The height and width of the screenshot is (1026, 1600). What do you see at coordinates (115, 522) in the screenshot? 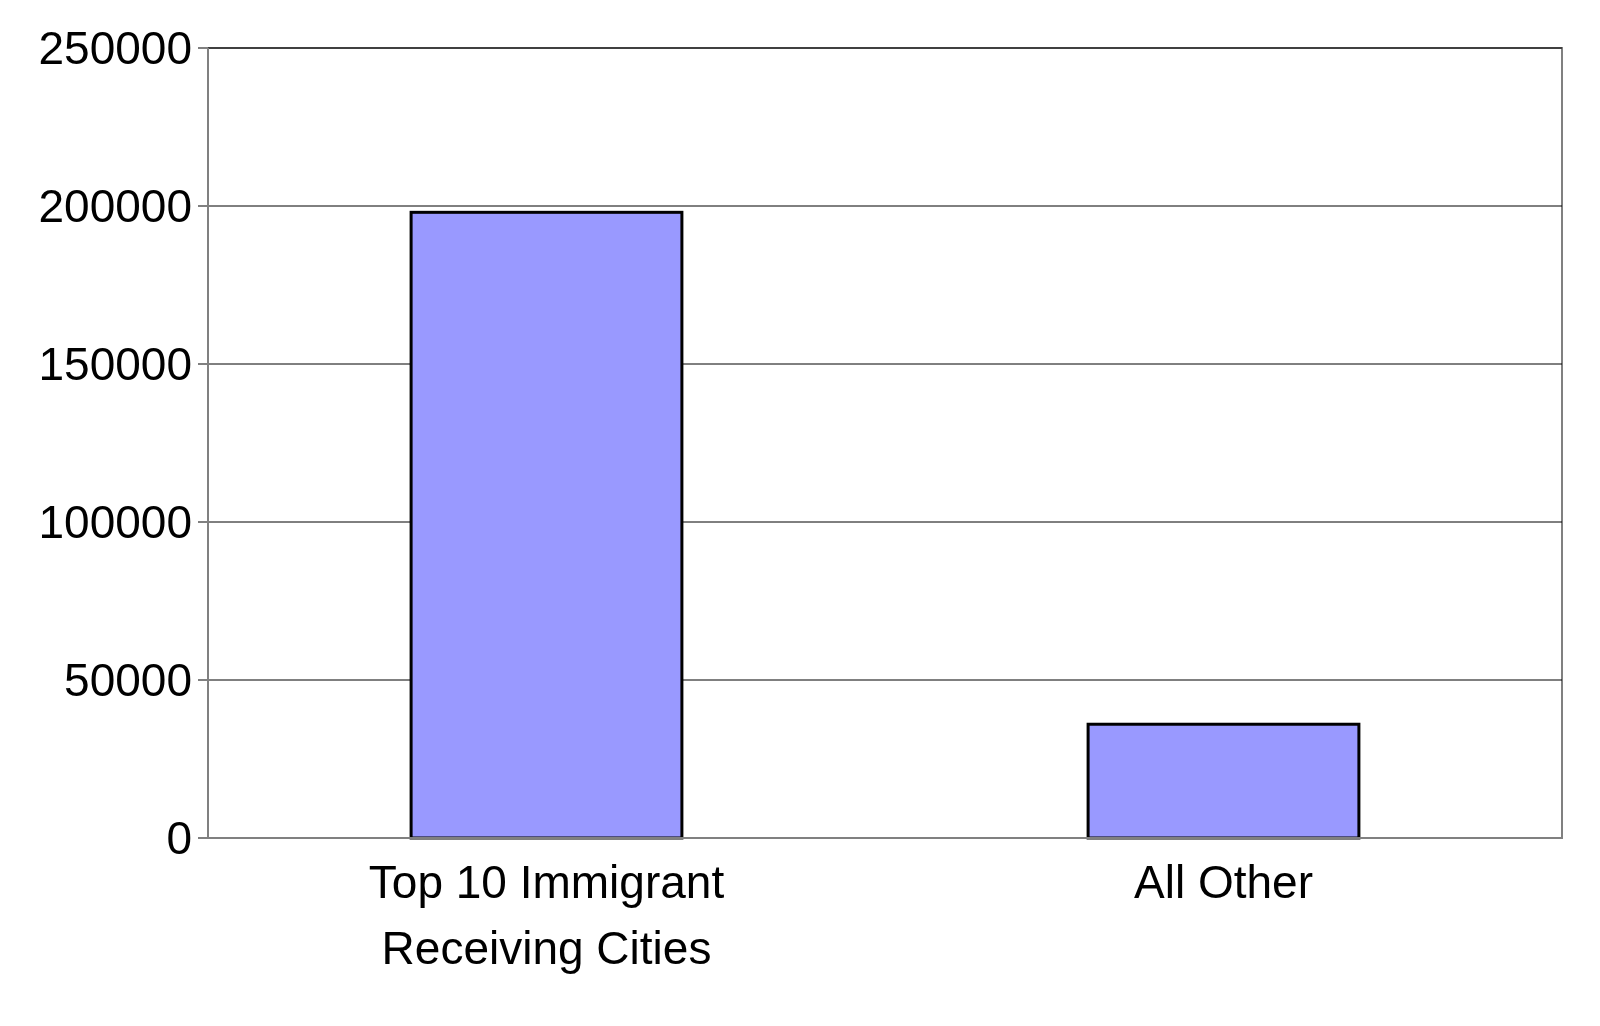
I see `y-tick-label: 100000` at bounding box center [115, 522].